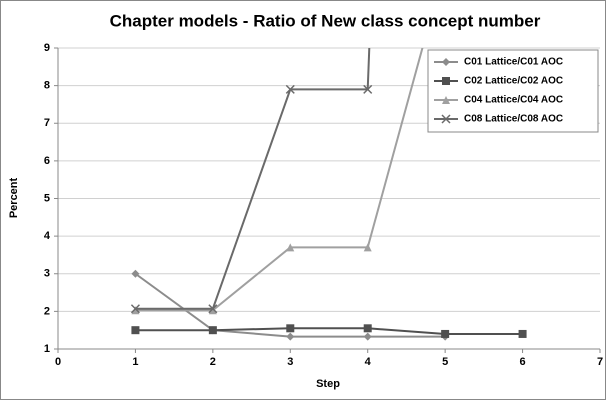  Describe the element at coordinates (47, 236) in the screenshot. I see `y-tick-label: 4` at that location.